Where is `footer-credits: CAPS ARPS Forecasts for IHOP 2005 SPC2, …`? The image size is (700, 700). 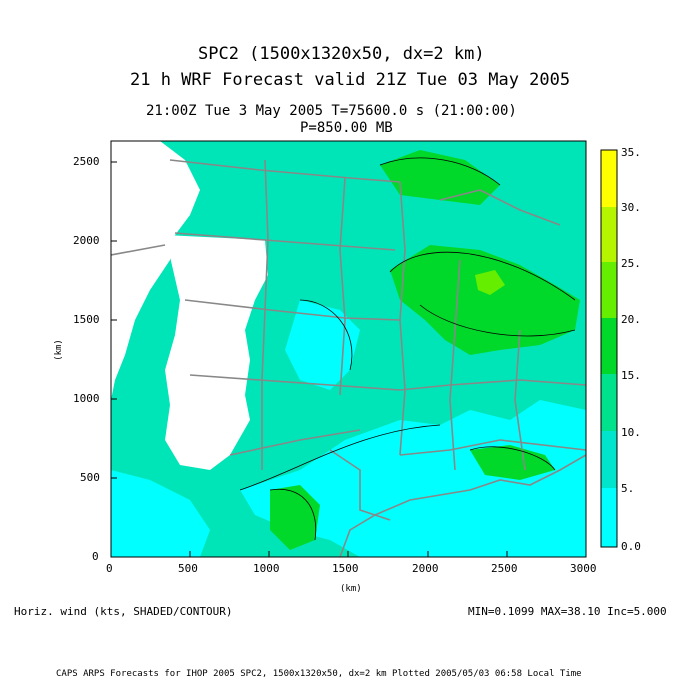 footer-credits: CAPS ARPS Forecasts for IHOP 2005 SPC2, … is located at coordinates (319, 674).